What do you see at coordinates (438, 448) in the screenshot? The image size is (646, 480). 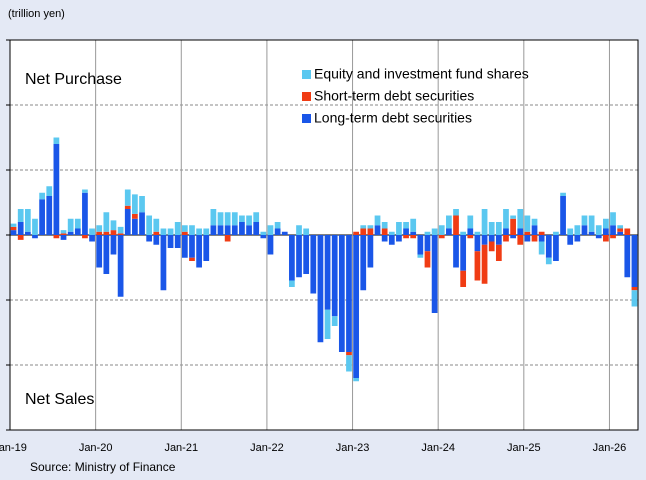 I see `x-tick-label: Jan-24` at bounding box center [438, 448].